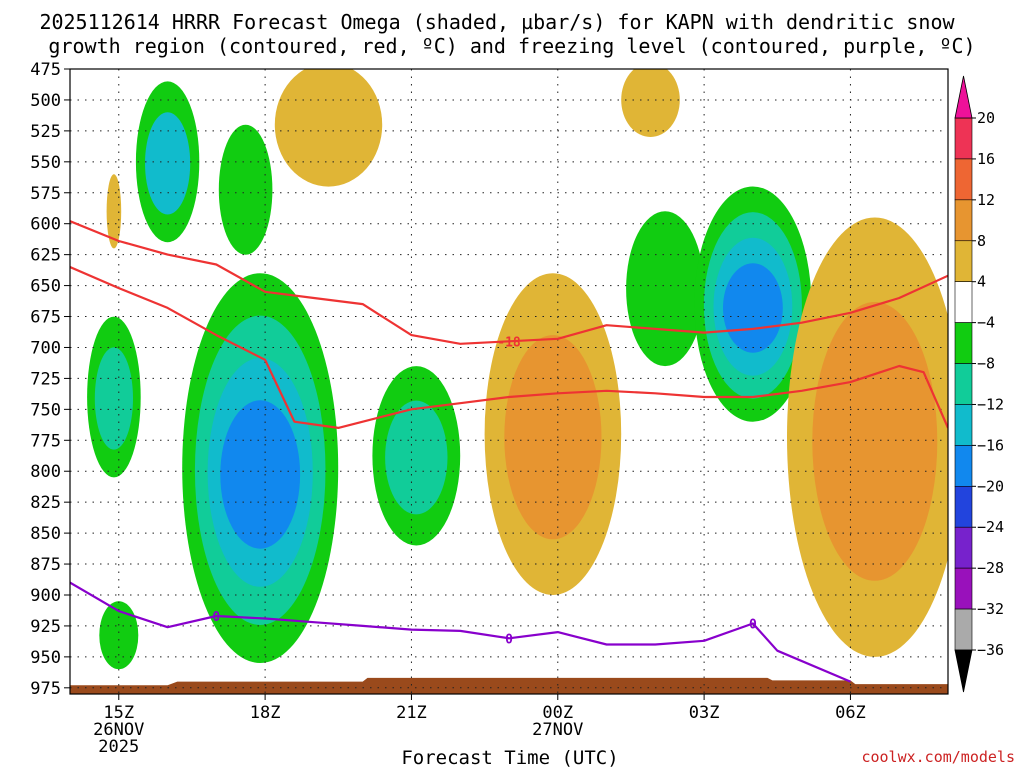 The height and width of the screenshot is (768, 1024). I want to click on colorbar-label--16: −16, so click(990, 445).